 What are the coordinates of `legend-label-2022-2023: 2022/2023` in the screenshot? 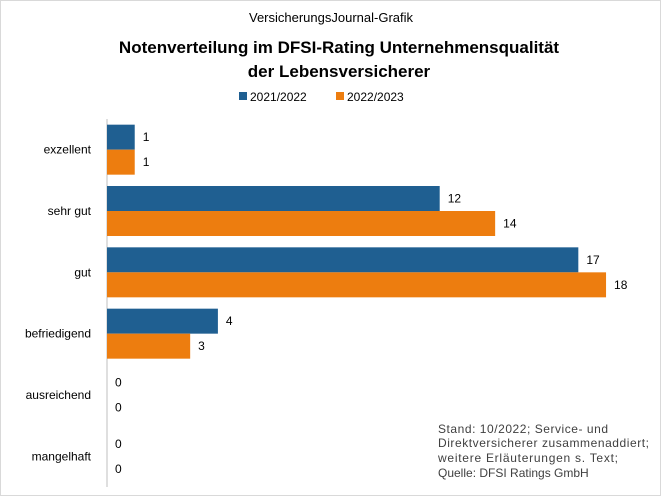 It's located at (375, 97).